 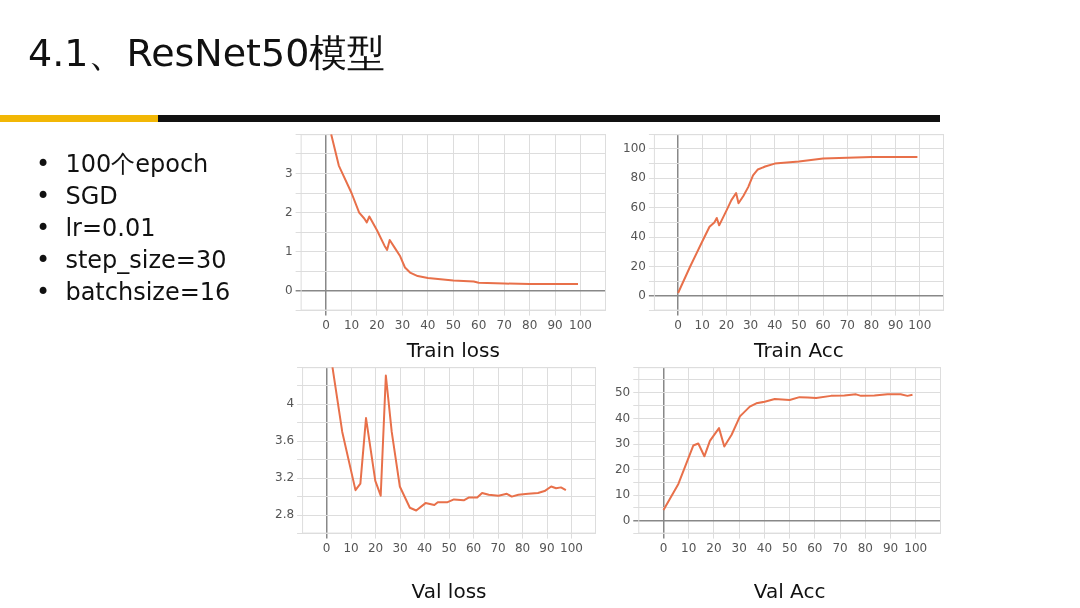 What do you see at coordinates (622, 391) in the screenshot?
I see `y-tick-label: 50` at bounding box center [622, 391].